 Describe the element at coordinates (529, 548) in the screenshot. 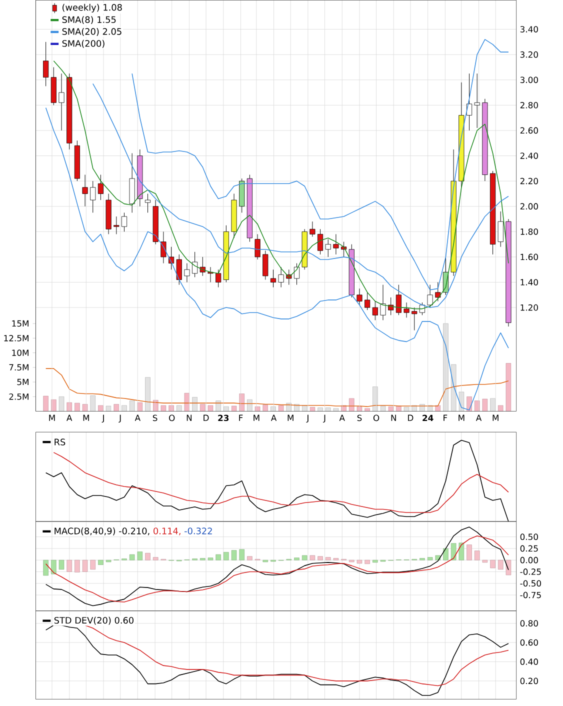

I see `y-tick-label: 0.25` at that location.